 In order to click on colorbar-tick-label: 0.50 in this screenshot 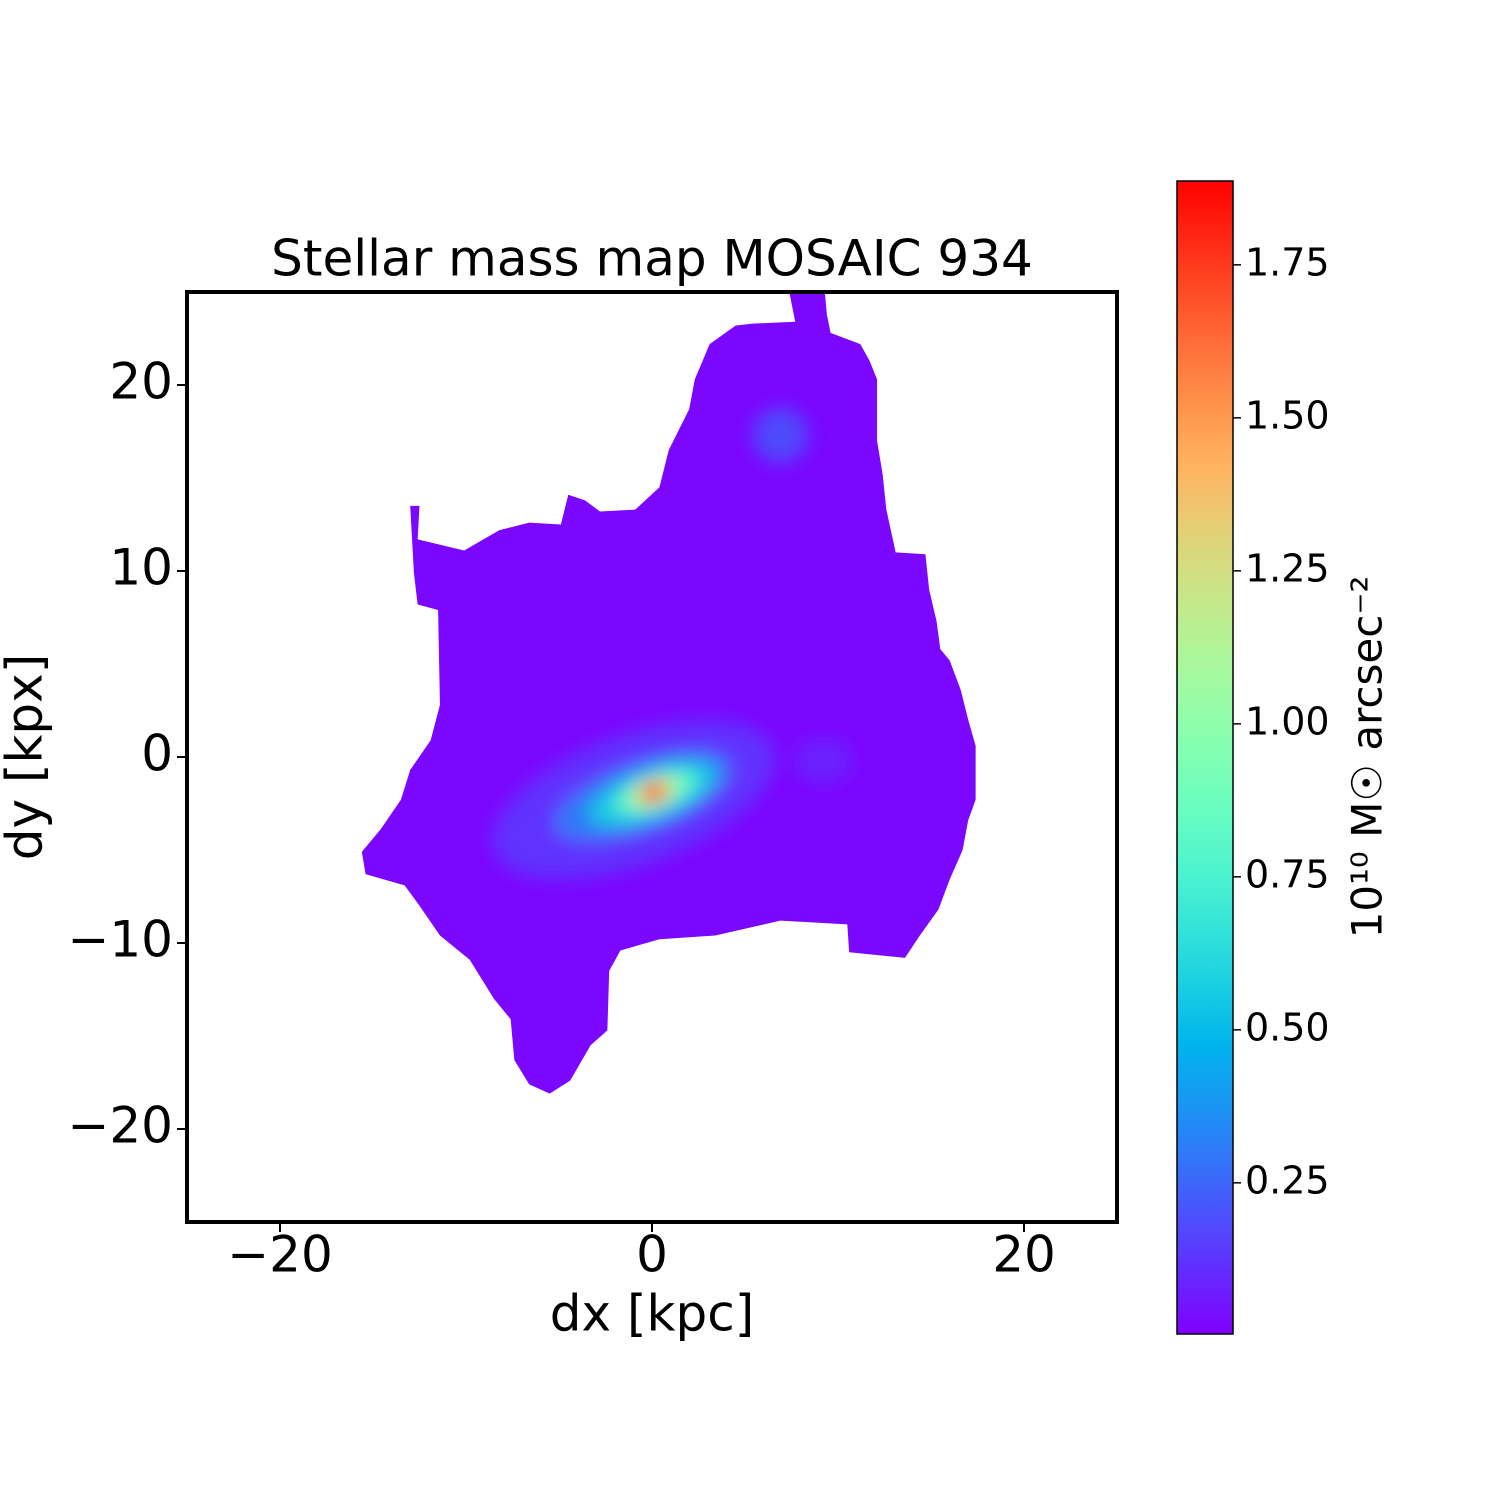, I will do `click(1287, 1027)`.